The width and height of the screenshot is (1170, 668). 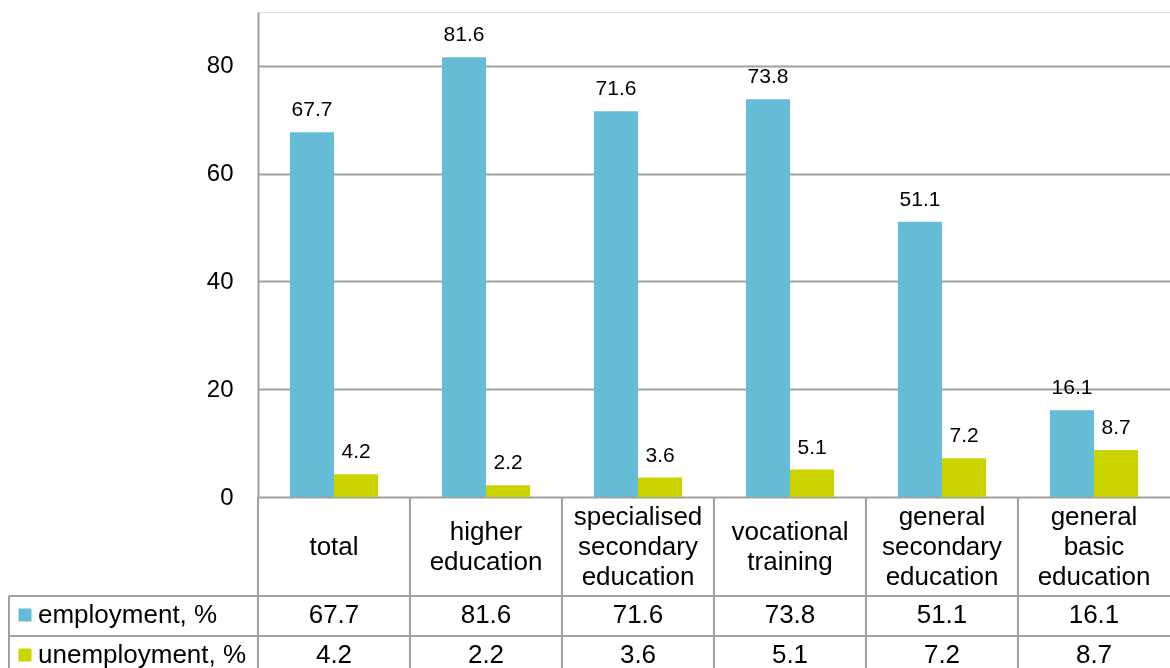 I want to click on x-tick-label: general secondary education, so click(x=942, y=545).